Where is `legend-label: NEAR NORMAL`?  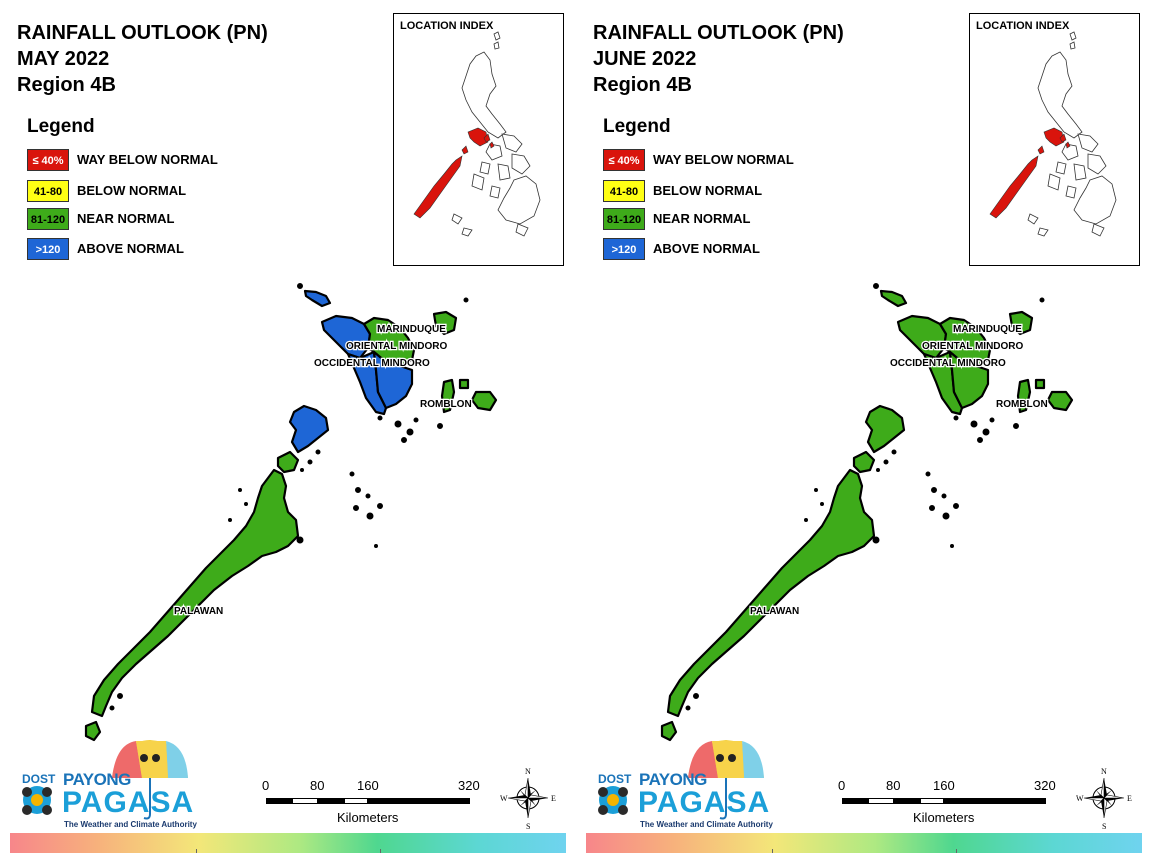 legend-label: NEAR NORMAL is located at coordinates (702, 218).